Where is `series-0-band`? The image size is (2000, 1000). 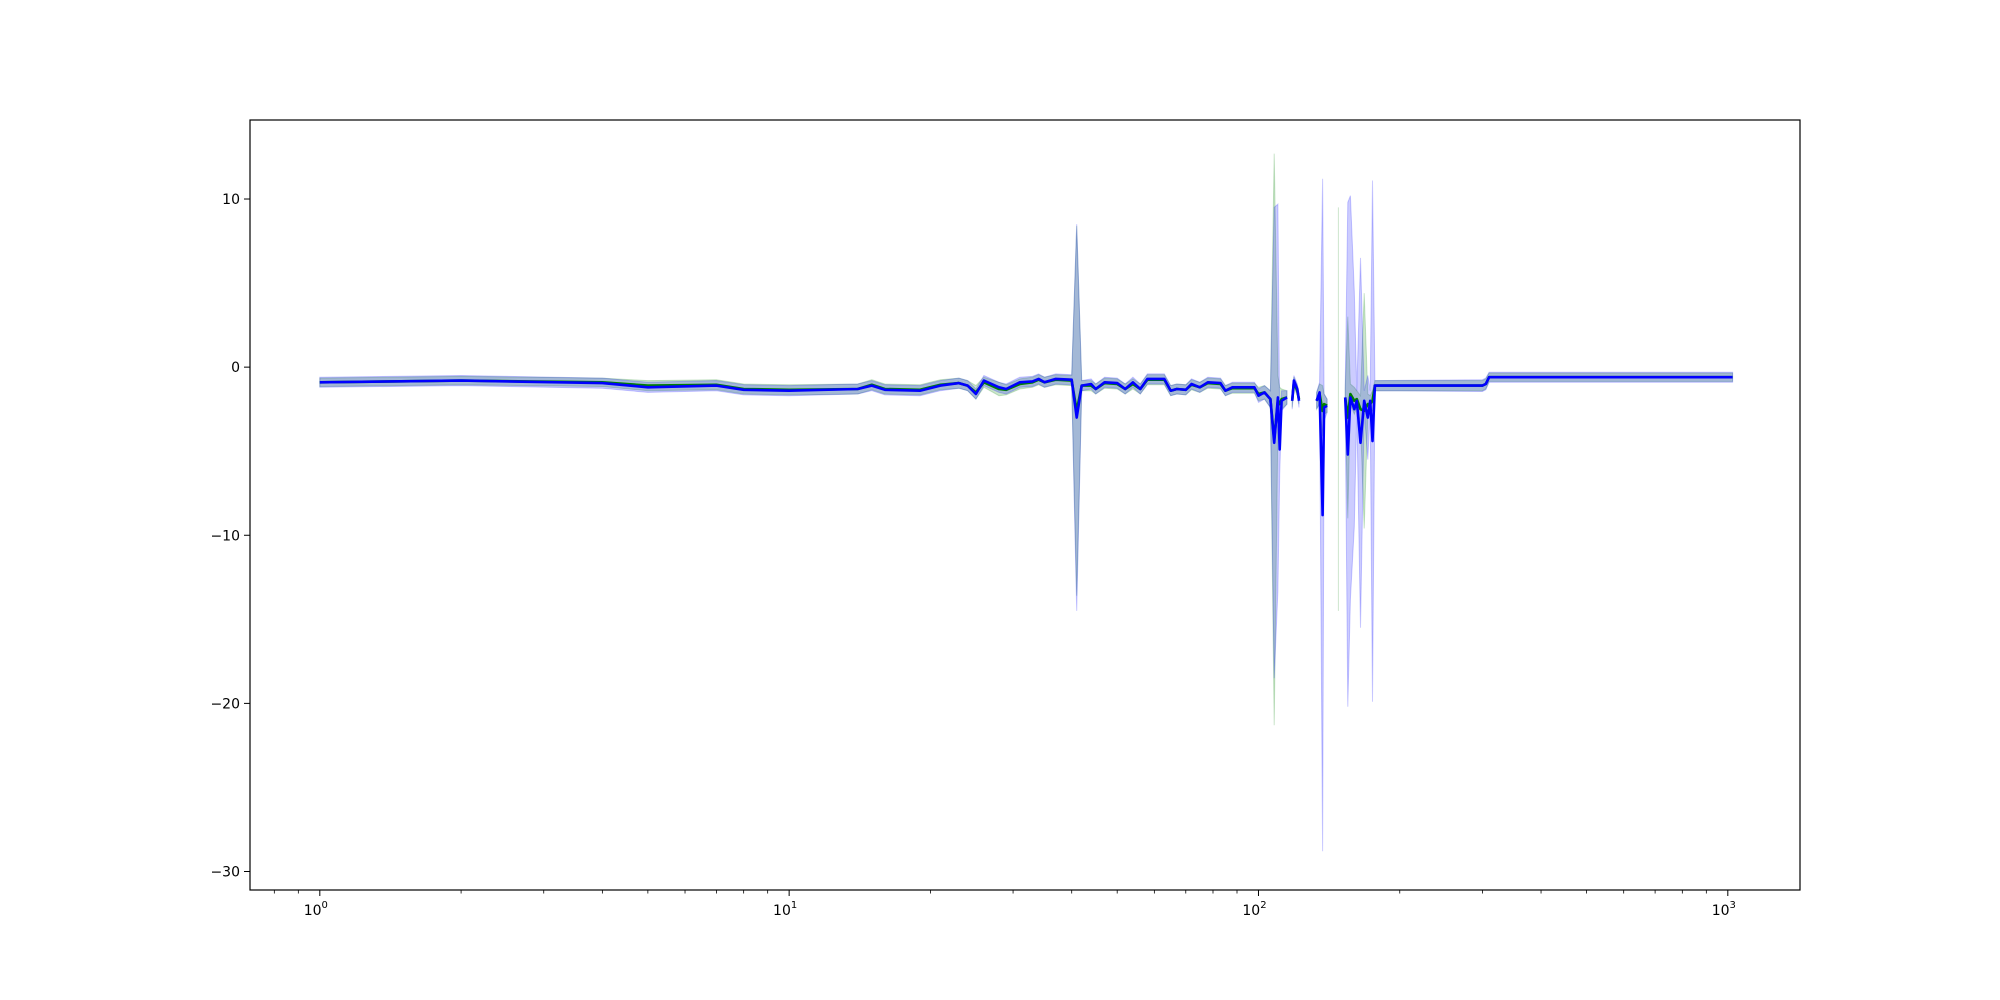 series-0-band is located at coordinates (1539, 411).